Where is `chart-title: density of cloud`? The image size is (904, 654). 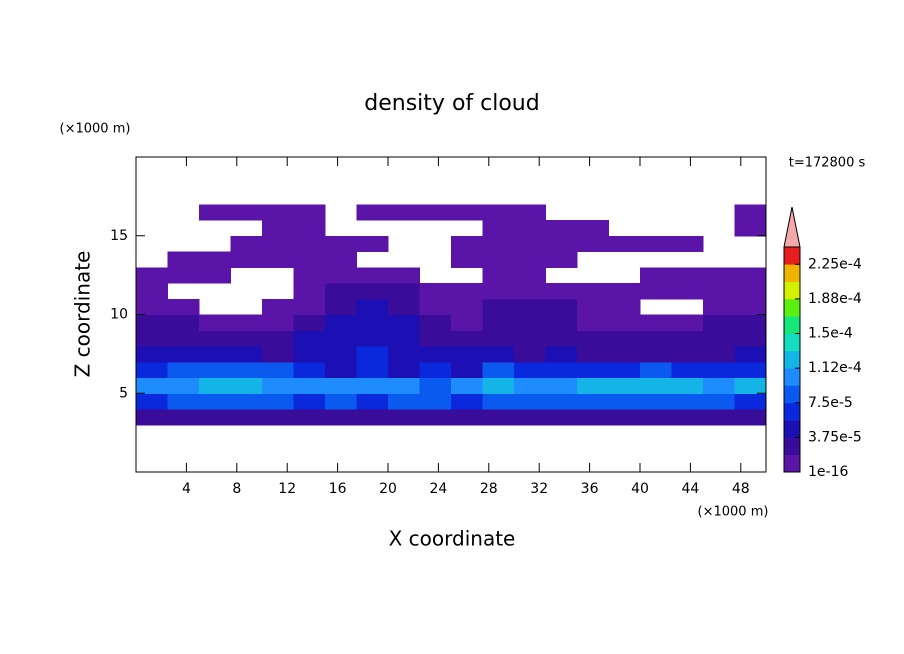
chart-title: density of cloud is located at coordinates (451, 103).